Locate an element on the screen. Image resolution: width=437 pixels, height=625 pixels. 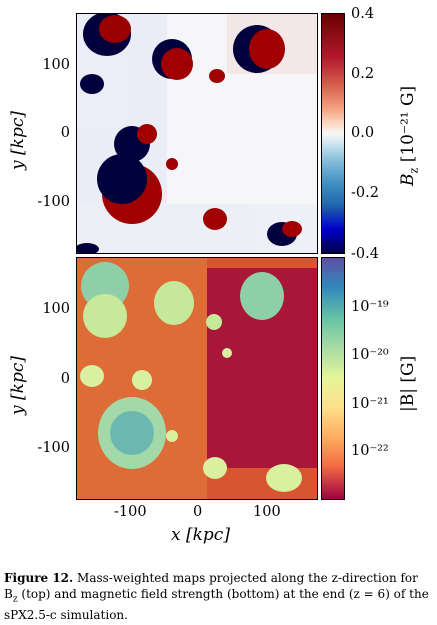
bz-colorbar is located at coordinates (333, 133).